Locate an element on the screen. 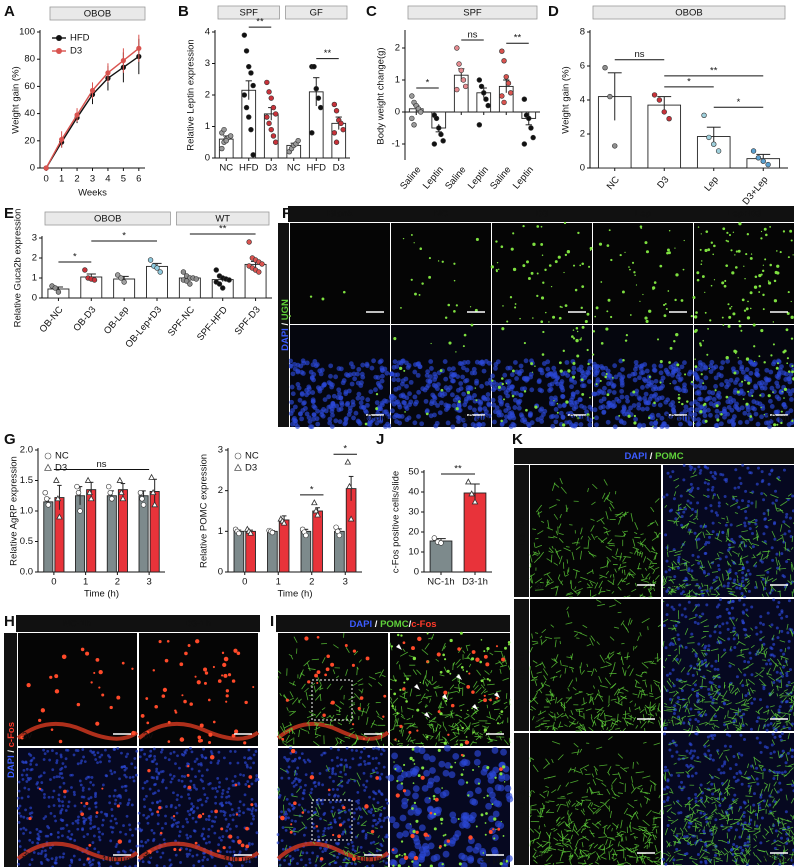 The image size is (794, 867). y-tick-label: 4 is located at coordinates (207, 32).